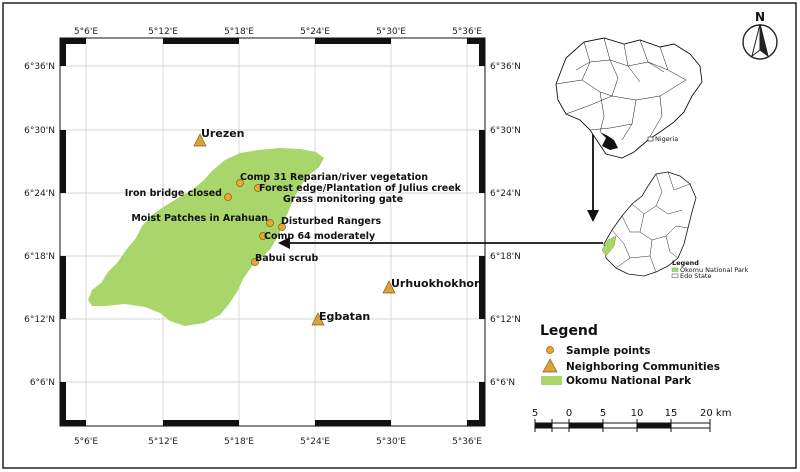 The width and height of the screenshot is (800, 472). I want to click on lon-label-bottom: 5°6'E, so click(86, 442).